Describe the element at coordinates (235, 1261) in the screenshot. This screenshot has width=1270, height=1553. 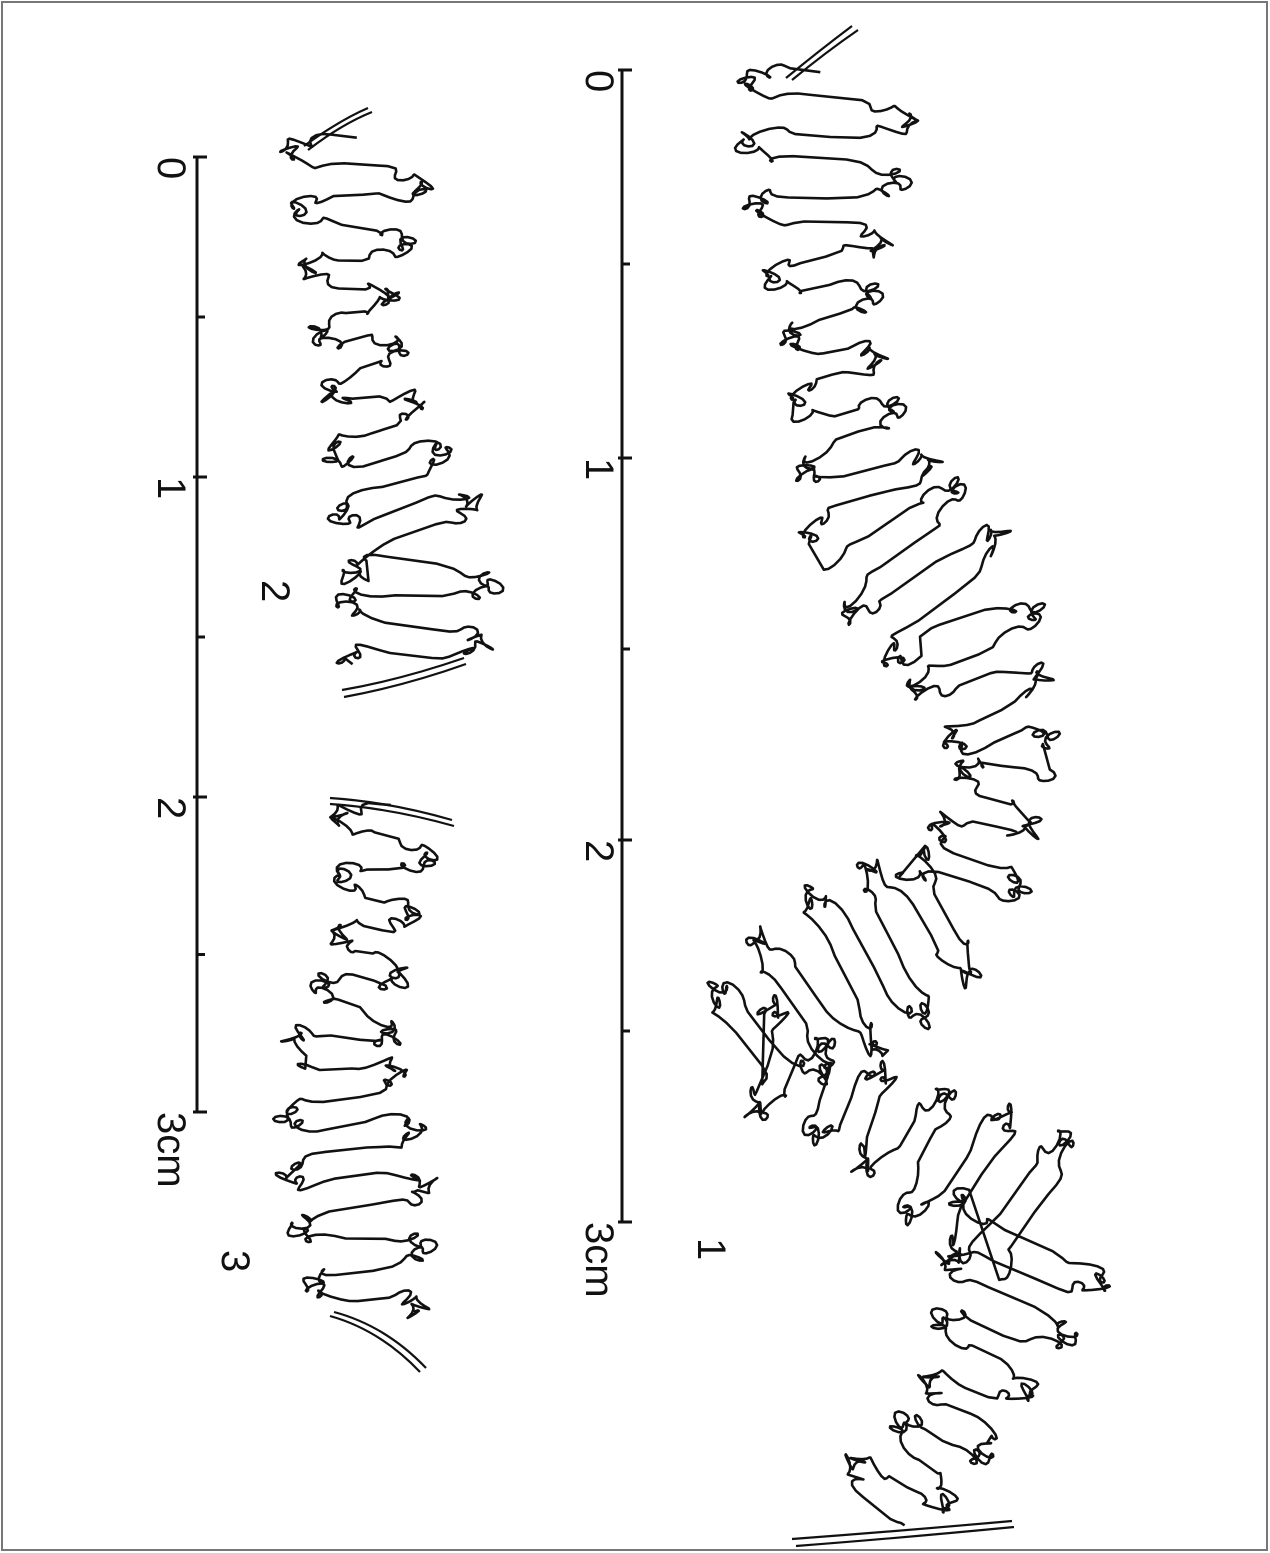
I see `figure-number: 3` at that location.